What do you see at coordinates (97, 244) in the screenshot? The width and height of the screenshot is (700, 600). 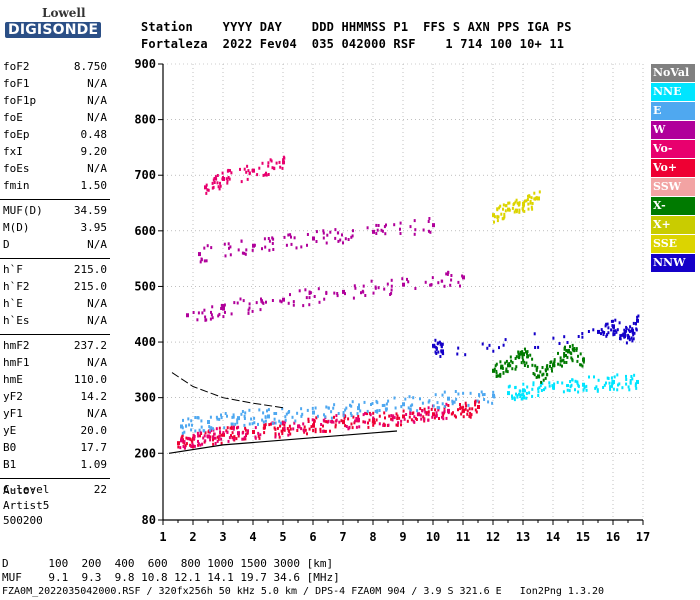 I see `param-value: N/A` at bounding box center [97, 244].